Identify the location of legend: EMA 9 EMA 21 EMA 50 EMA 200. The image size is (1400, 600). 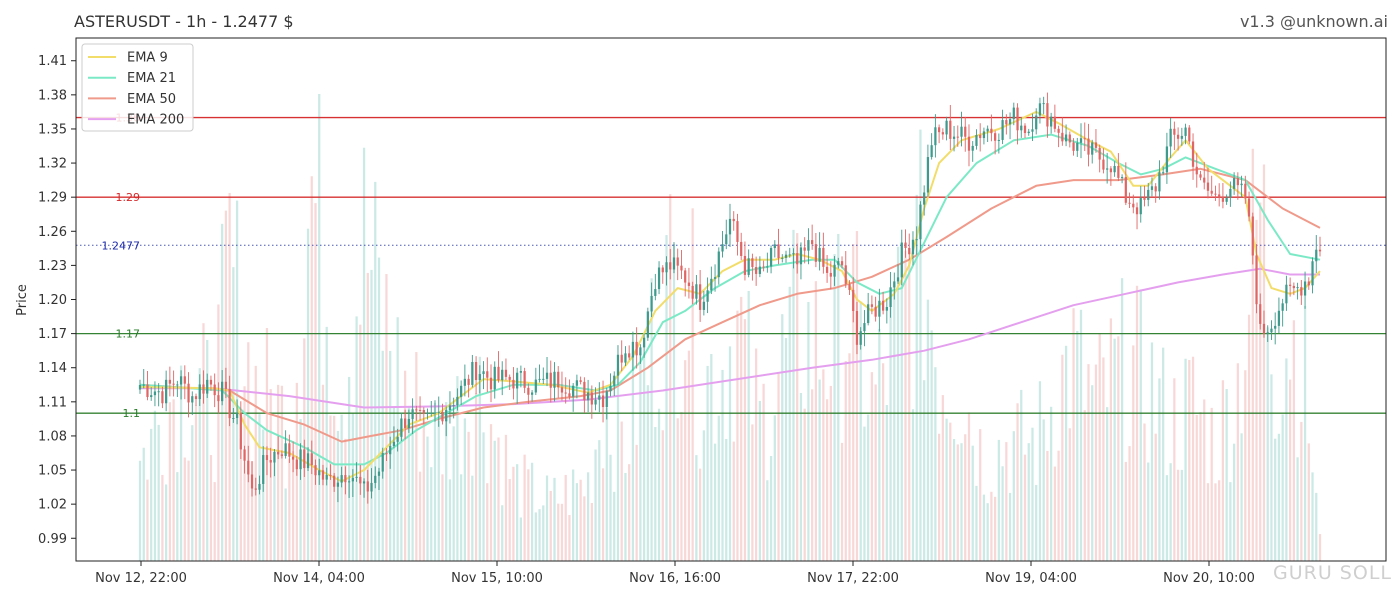
(137, 87).